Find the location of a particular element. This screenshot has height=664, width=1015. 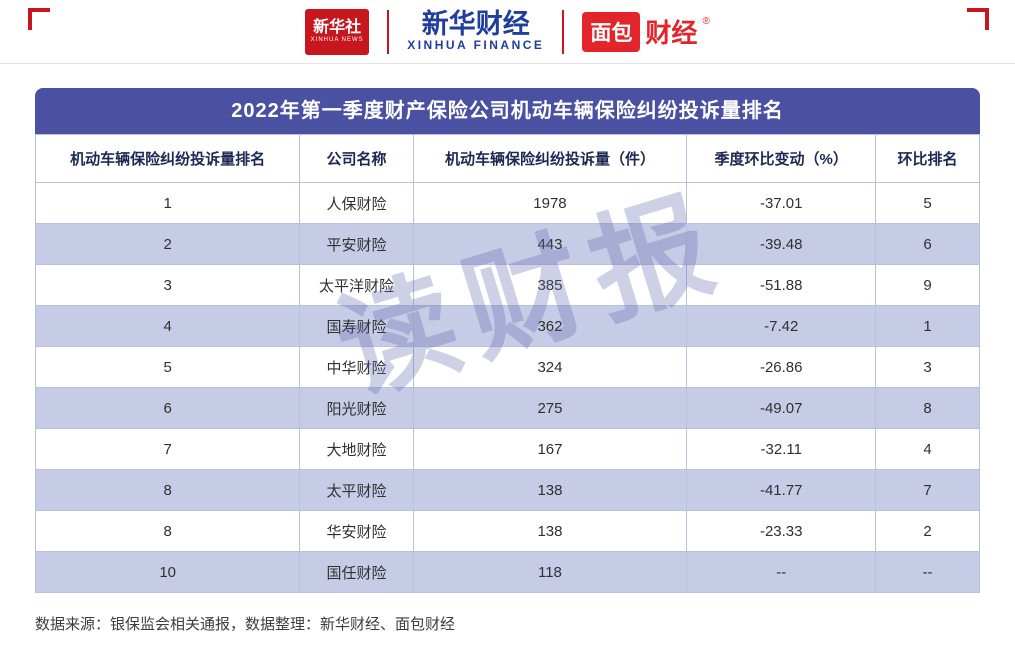

corner-bracket-top-left-icon is located at coordinates (39, 19).